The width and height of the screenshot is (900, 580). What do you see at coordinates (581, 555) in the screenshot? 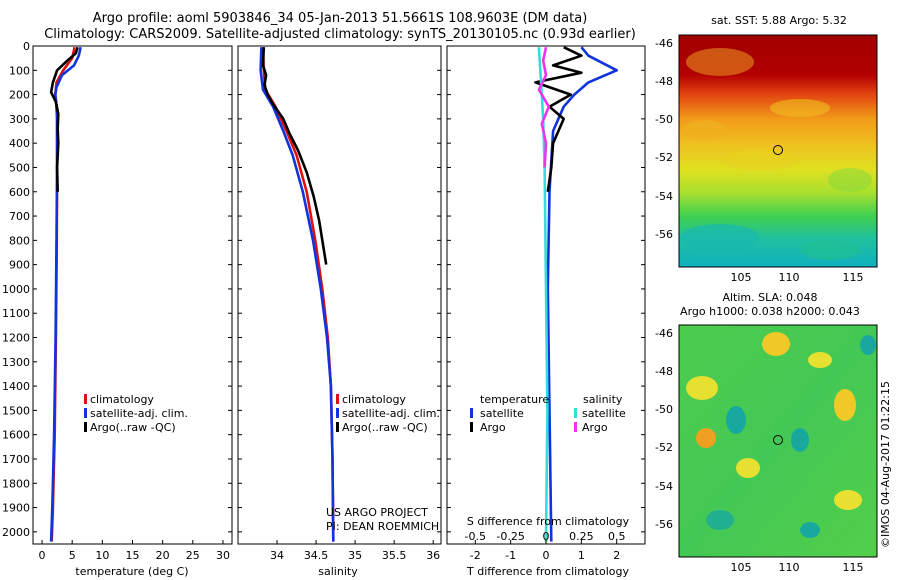
I see `x-tick-label: 1` at bounding box center [581, 555].